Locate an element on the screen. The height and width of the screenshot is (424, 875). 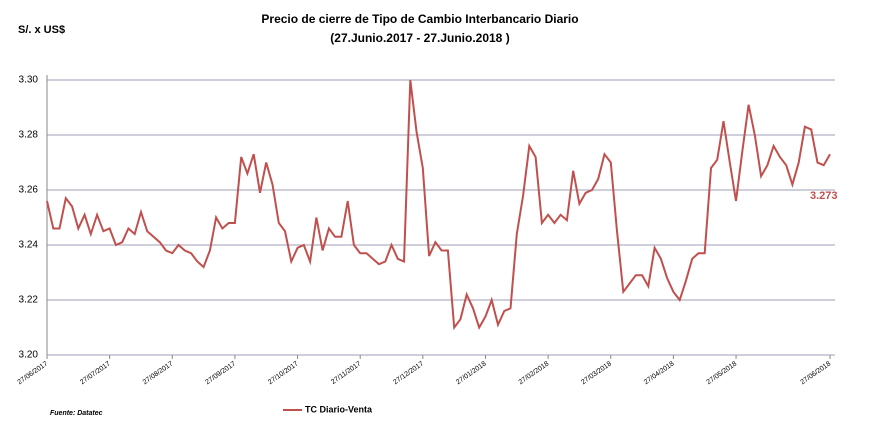
chart-subtitle: (27.Junio.2017 - 27.Junio.2018 ) is located at coordinates (419, 38).